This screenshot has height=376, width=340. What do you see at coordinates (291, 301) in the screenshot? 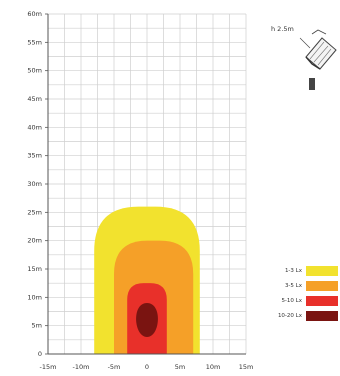
I see `legend-label: 5-10 Lx` at bounding box center [291, 301].